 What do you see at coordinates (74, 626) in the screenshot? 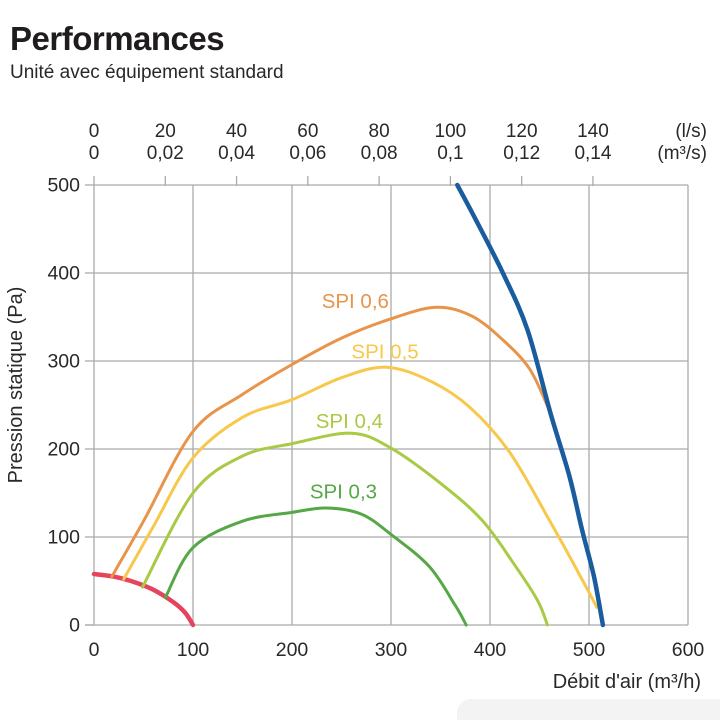
I see `y-axis-tick-label: 0` at bounding box center [74, 626].